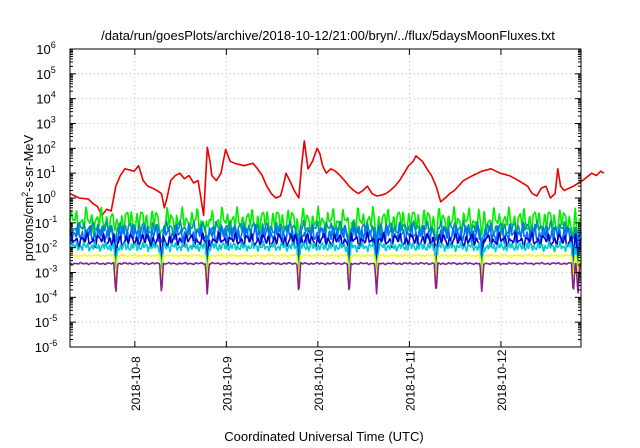 The width and height of the screenshot is (640, 448). I want to click on y-axis-label: protons/cm2-s-sr-MeV, so click(28, 197).